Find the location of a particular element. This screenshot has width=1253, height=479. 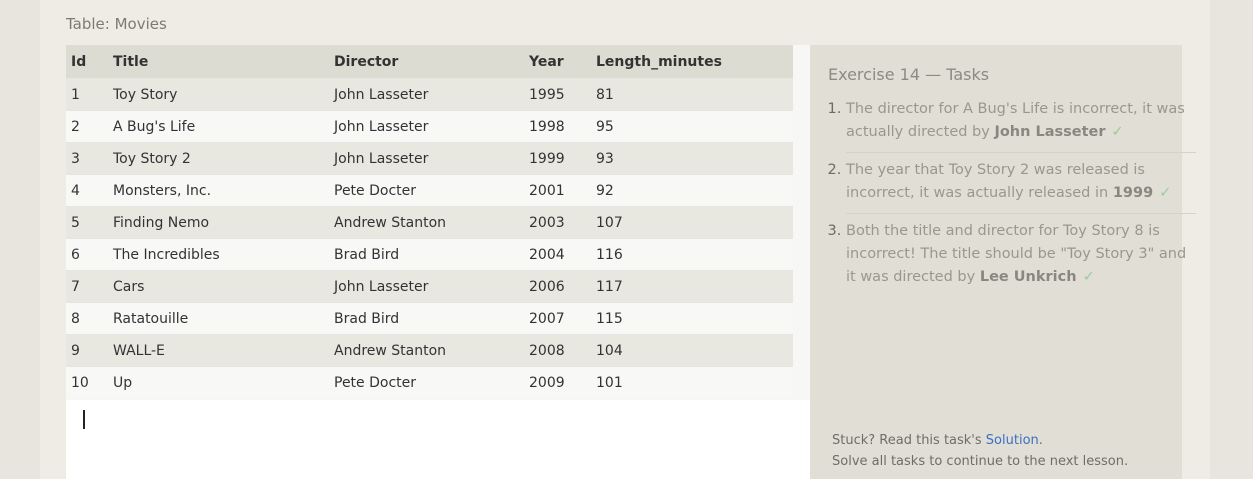

table-cell: Toy Story 2 is located at coordinates (218, 158).